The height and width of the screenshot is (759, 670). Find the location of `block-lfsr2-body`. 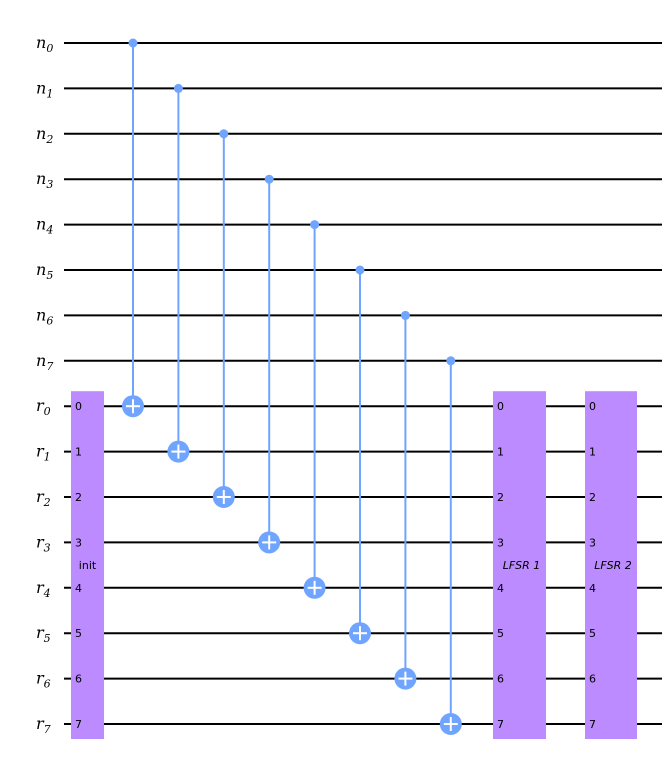

block-lfsr2-body is located at coordinates (611, 565).